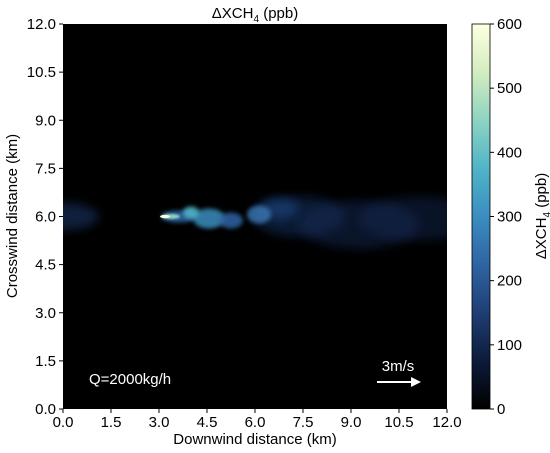 This screenshot has height=453, width=550. I want to click on x-axis-label: Downwind distance (km), so click(254, 439).